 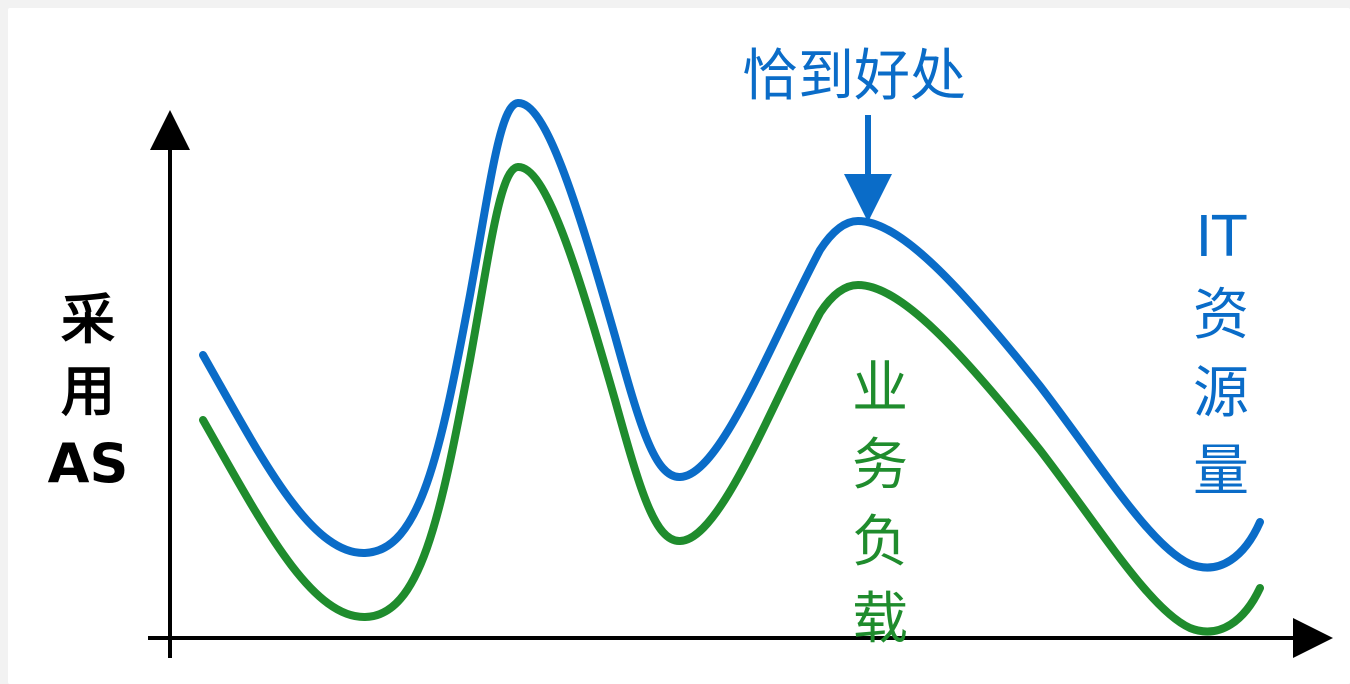 What do you see at coordinates (880, 619) in the screenshot?
I see `svg-text: 载` at bounding box center [880, 619].